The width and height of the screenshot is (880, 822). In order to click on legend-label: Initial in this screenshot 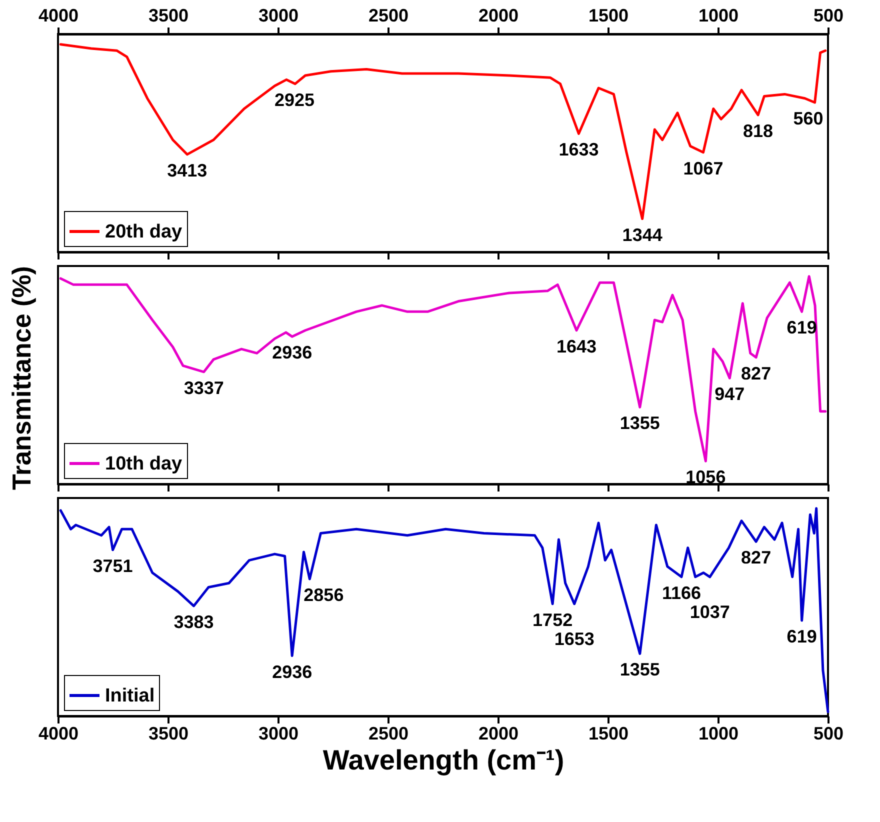, I will do `click(130, 696)`.